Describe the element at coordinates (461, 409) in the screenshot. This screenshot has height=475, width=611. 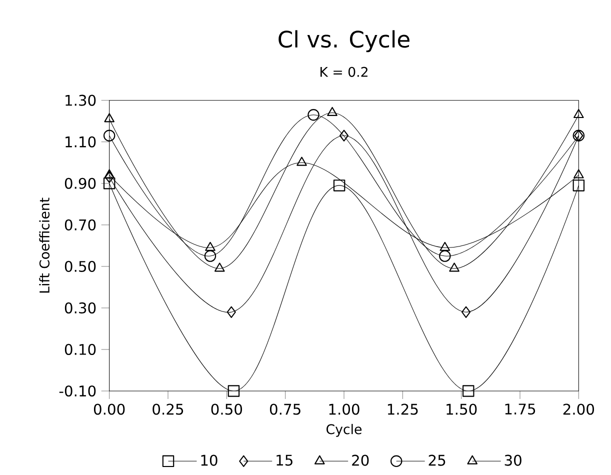
I see `x-tick-label: 1.50` at that location.